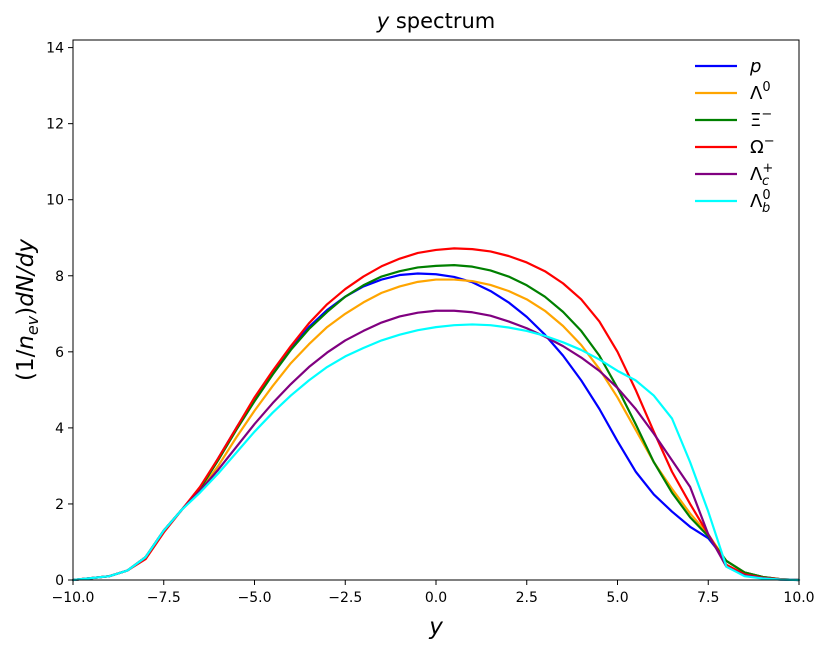 The width and height of the screenshot is (830, 649). I want to click on x-tick-label: −5.0, so click(255, 598).